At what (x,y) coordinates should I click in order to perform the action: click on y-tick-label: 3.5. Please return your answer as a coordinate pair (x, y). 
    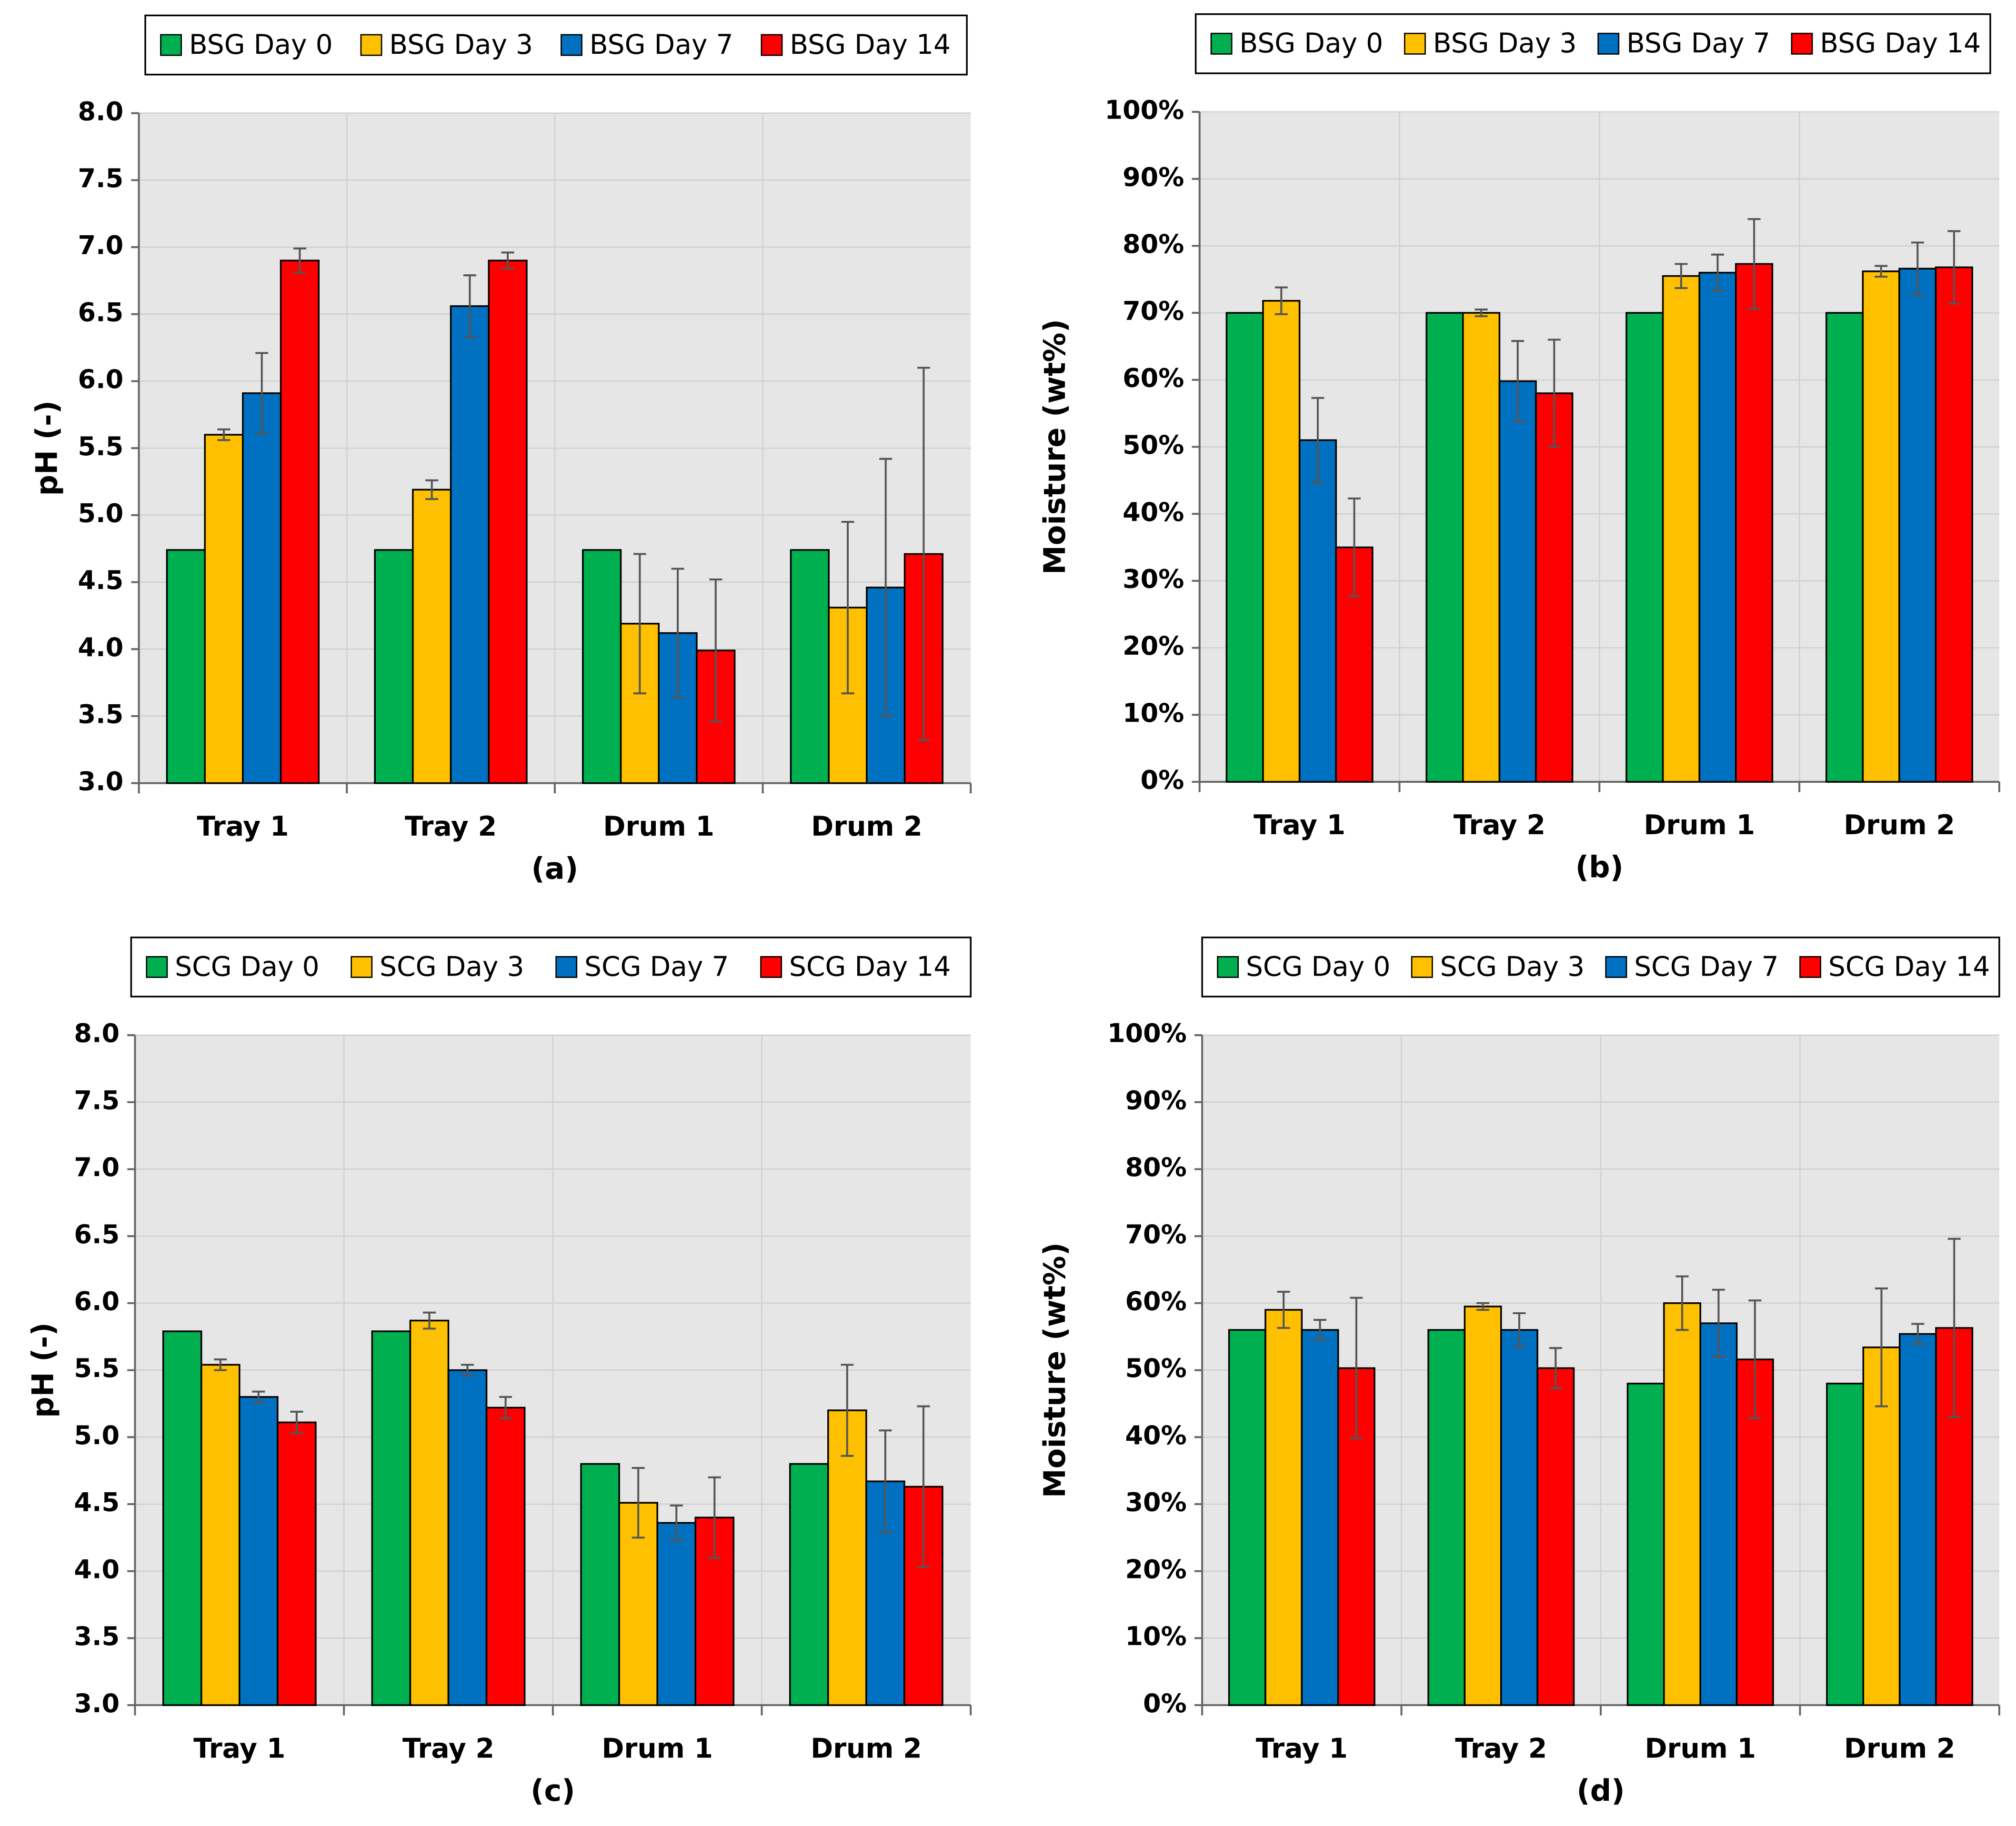
    Looking at the image, I should click on (97, 1636).